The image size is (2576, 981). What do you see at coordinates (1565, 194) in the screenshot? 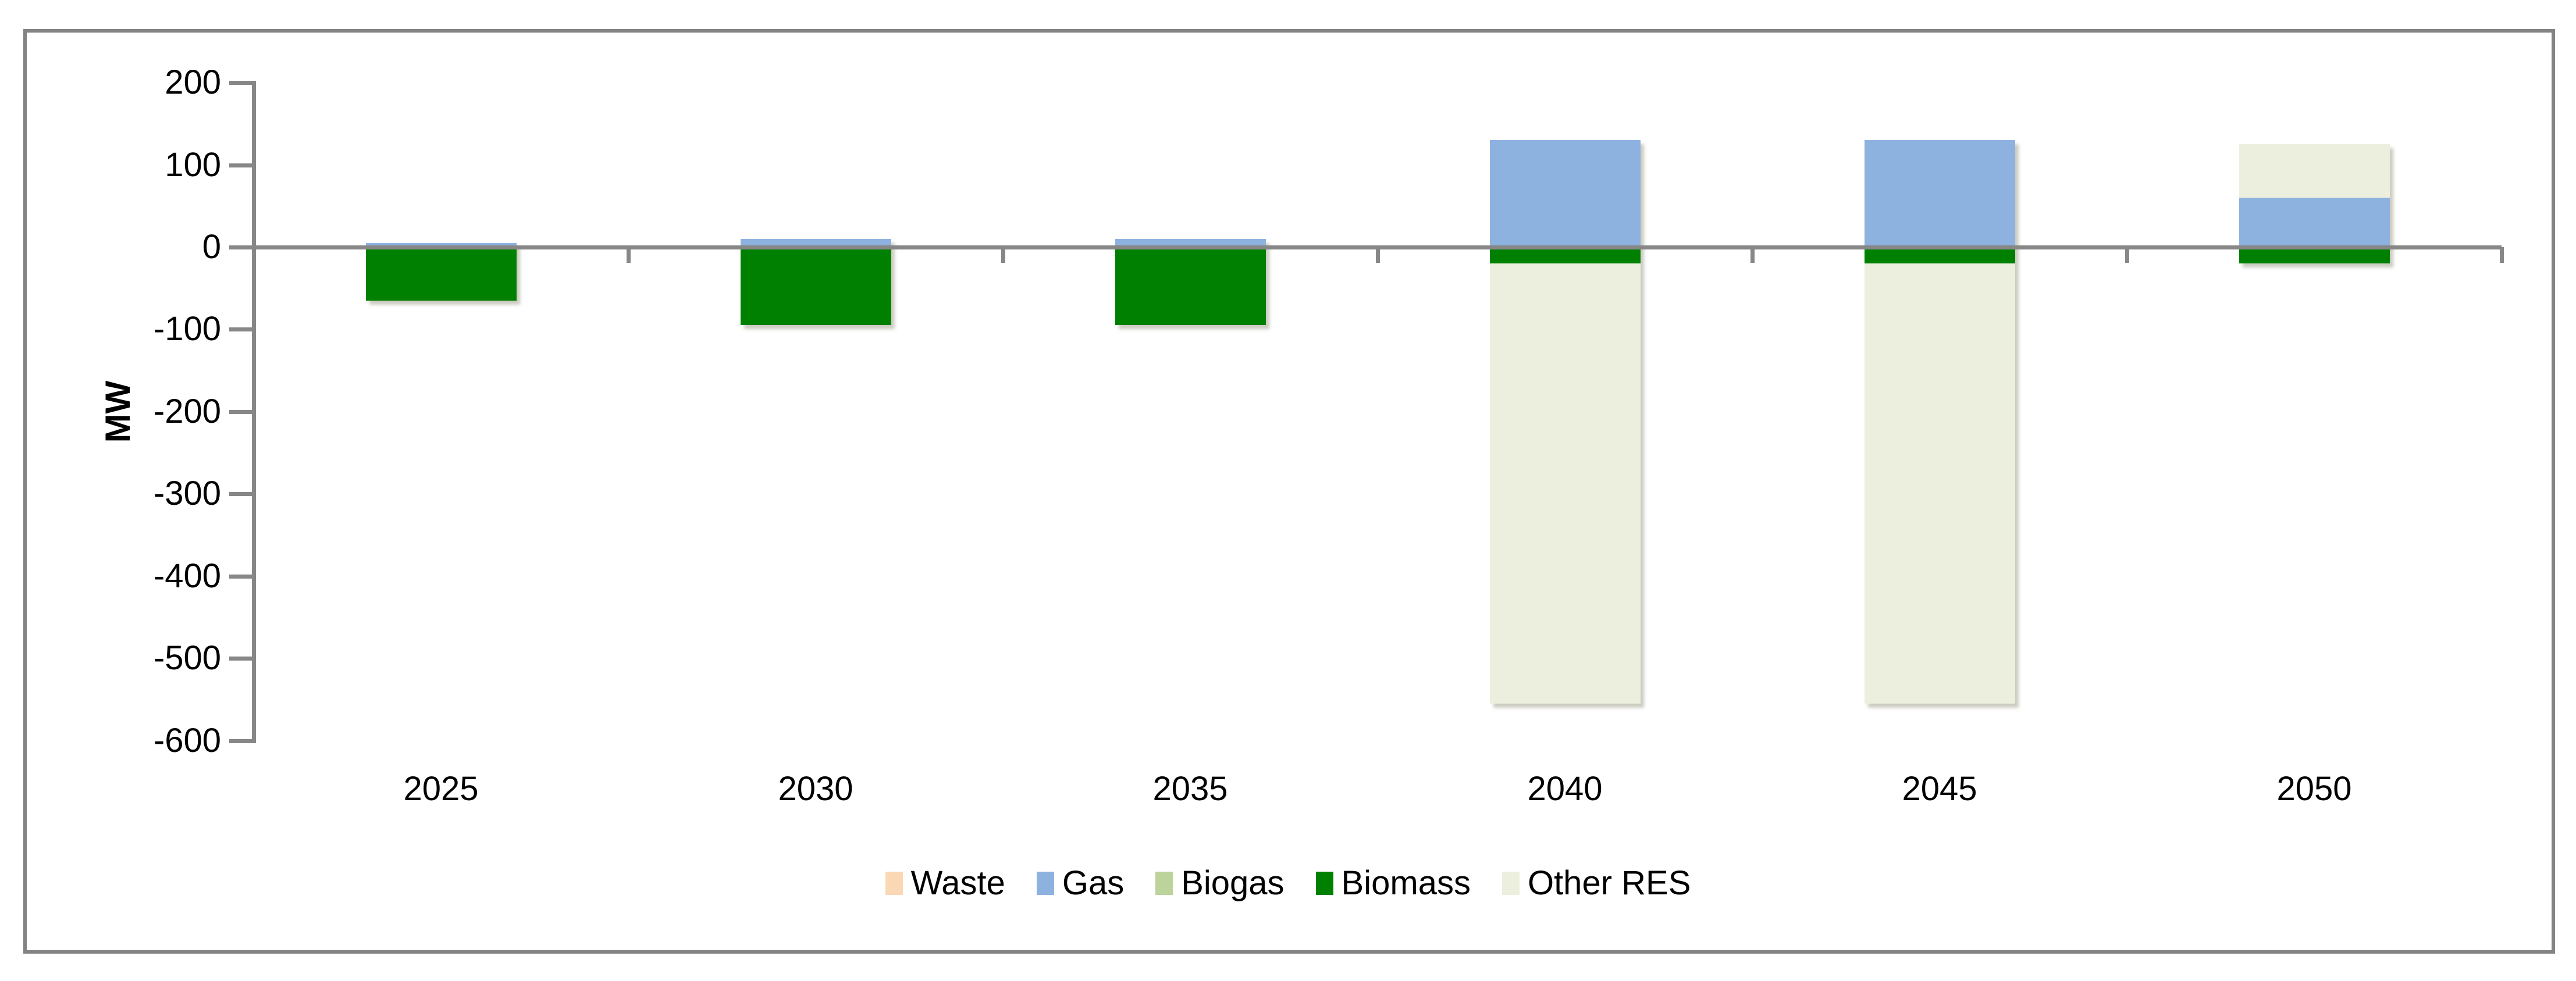
I see `bar-segment-2040-gas` at bounding box center [1565, 194].